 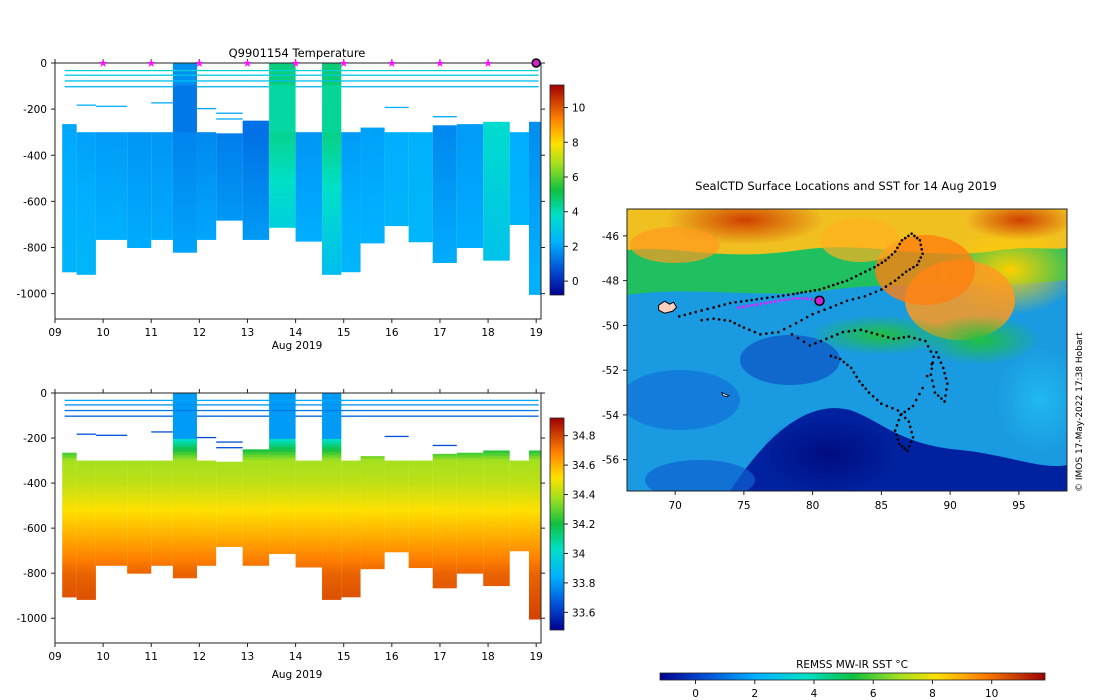 I want to click on lon-tick-label: 85, so click(x=881, y=506).